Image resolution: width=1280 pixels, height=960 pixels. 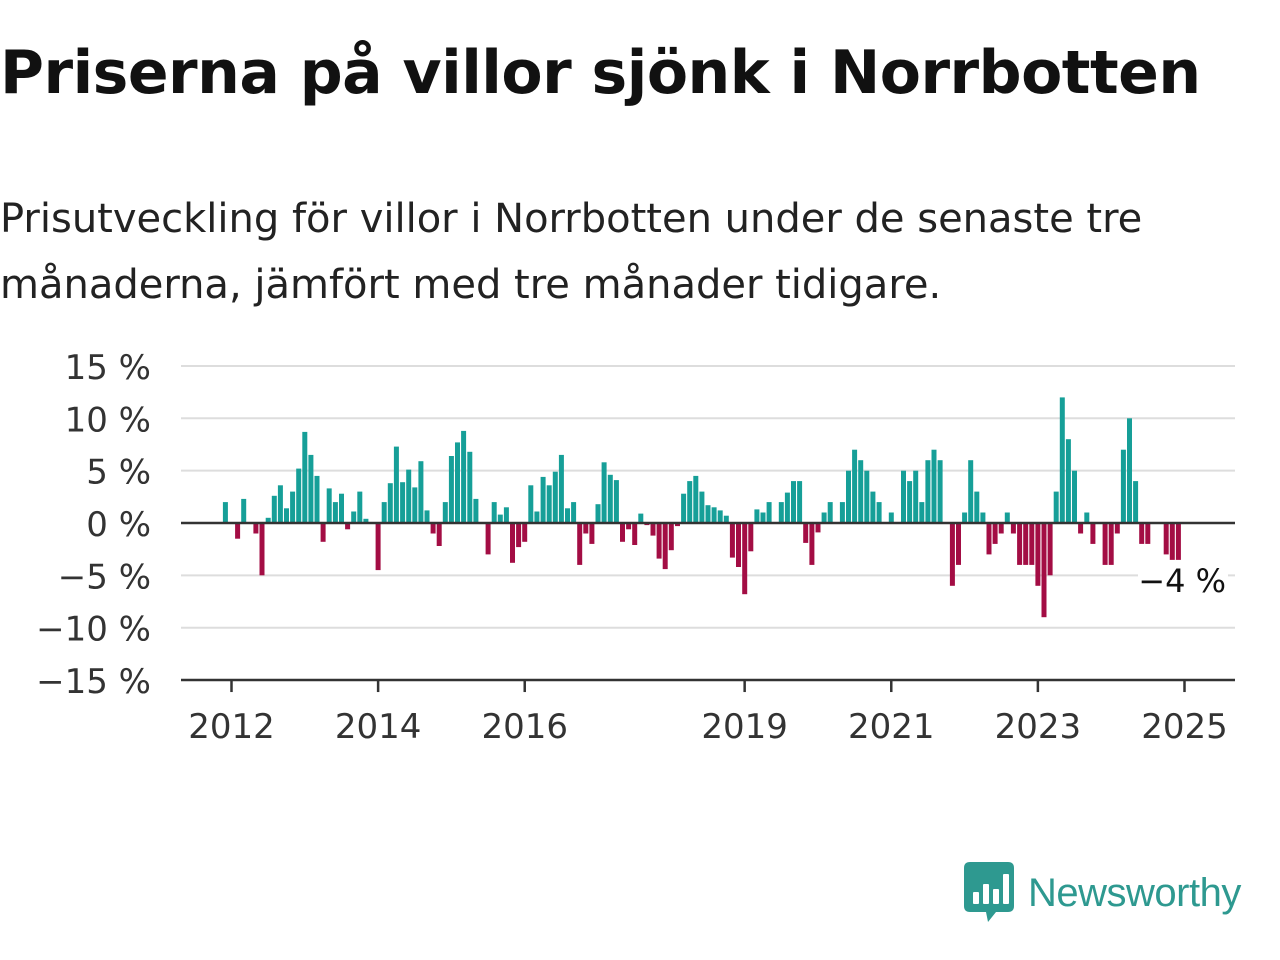 I want to click on y-axis-tick-labels: 15 % 10 % 5 % 0 % −5 % −10 % −15 %, so click(x=93, y=525).